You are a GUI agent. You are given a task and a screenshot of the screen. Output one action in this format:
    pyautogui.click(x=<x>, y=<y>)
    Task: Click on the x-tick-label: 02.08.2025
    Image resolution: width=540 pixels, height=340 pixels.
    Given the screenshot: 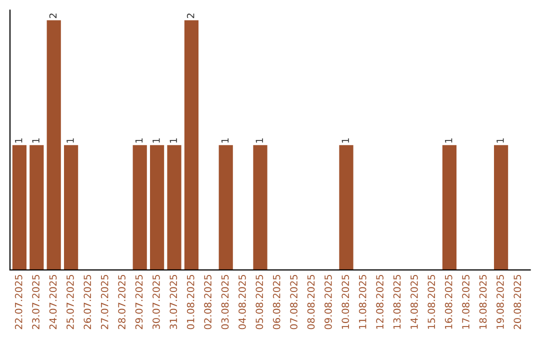 What is the action you would take?
    pyautogui.click(x=208, y=302)
    